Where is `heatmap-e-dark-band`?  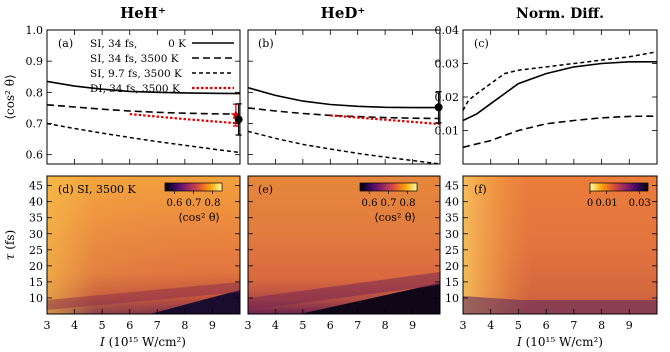
heatmap-e-dark-band is located at coordinates (344, 291).